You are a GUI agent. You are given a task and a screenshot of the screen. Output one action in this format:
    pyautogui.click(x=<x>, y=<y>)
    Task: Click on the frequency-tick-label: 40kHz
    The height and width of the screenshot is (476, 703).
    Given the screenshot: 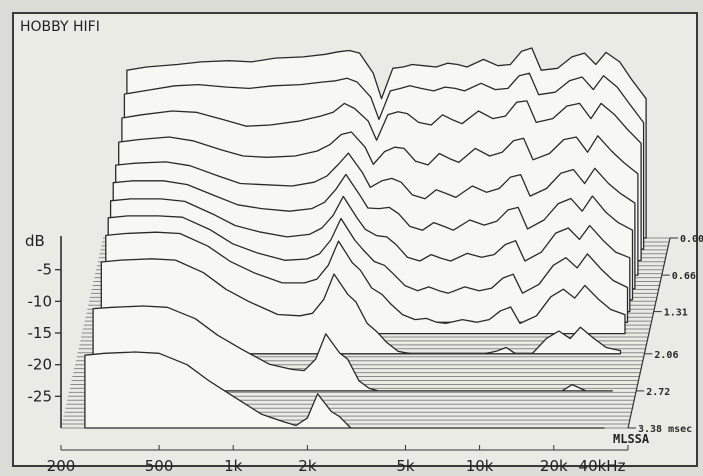 What is the action you would take?
    pyautogui.click(x=602, y=466)
    